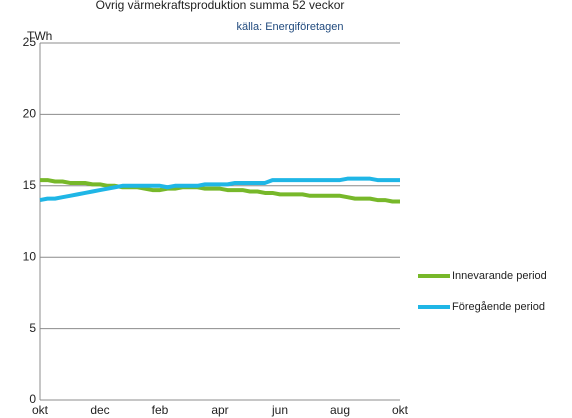 This screenshot has width=572, height=418. I want to click on legend-label: Föregående period, so click(498, 307).